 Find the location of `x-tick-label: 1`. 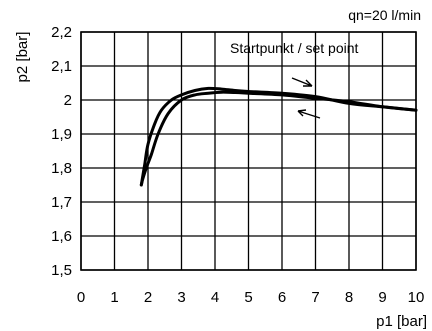

x-tick-label: 1 is located at coordinates (114, 297).